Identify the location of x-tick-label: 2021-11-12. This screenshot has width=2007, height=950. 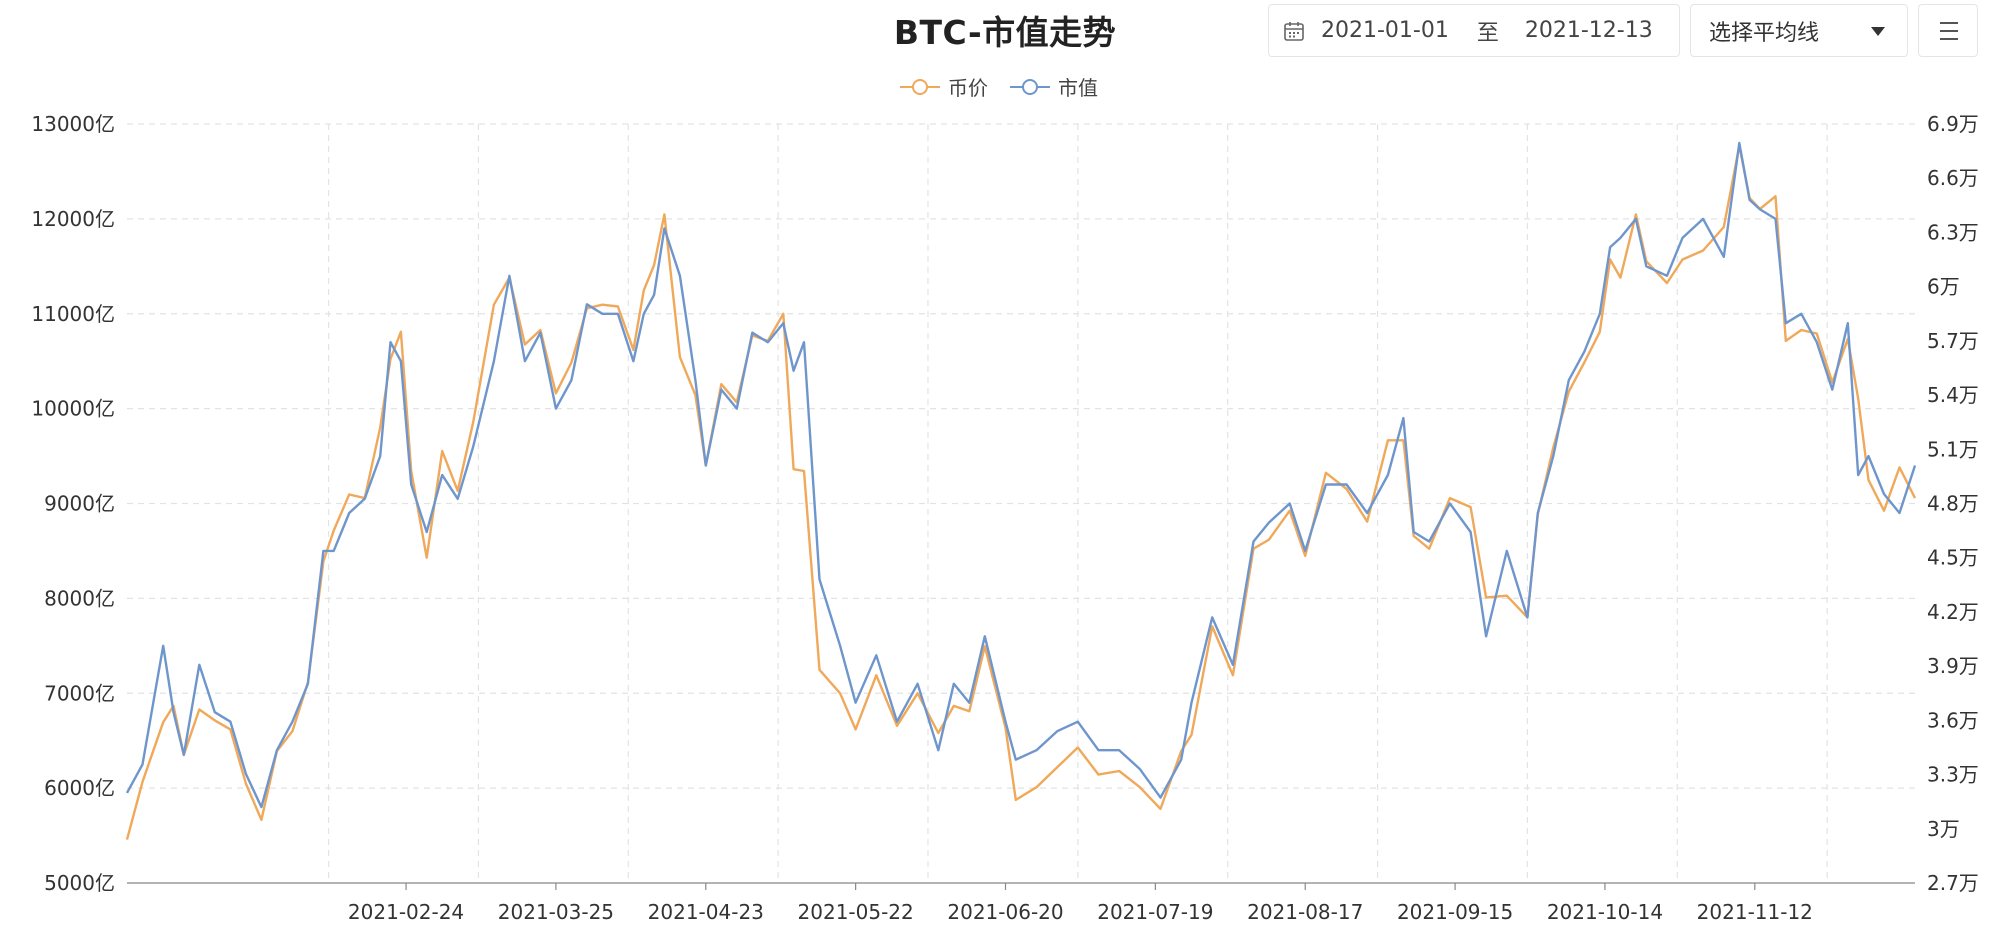
(1755, 912).